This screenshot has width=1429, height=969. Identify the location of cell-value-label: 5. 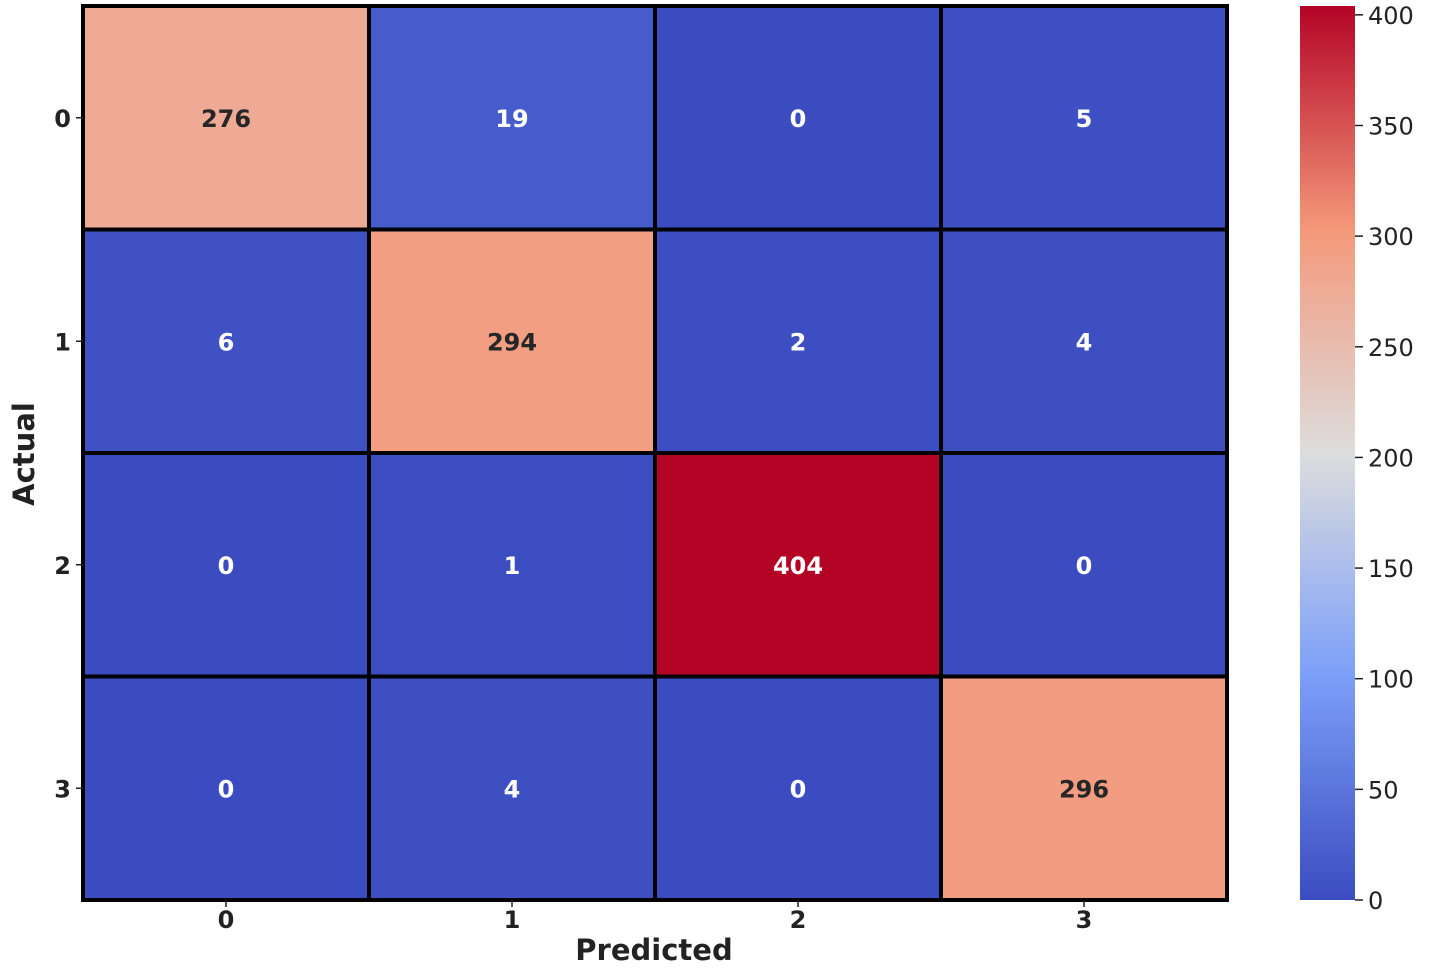
(1084, 119).